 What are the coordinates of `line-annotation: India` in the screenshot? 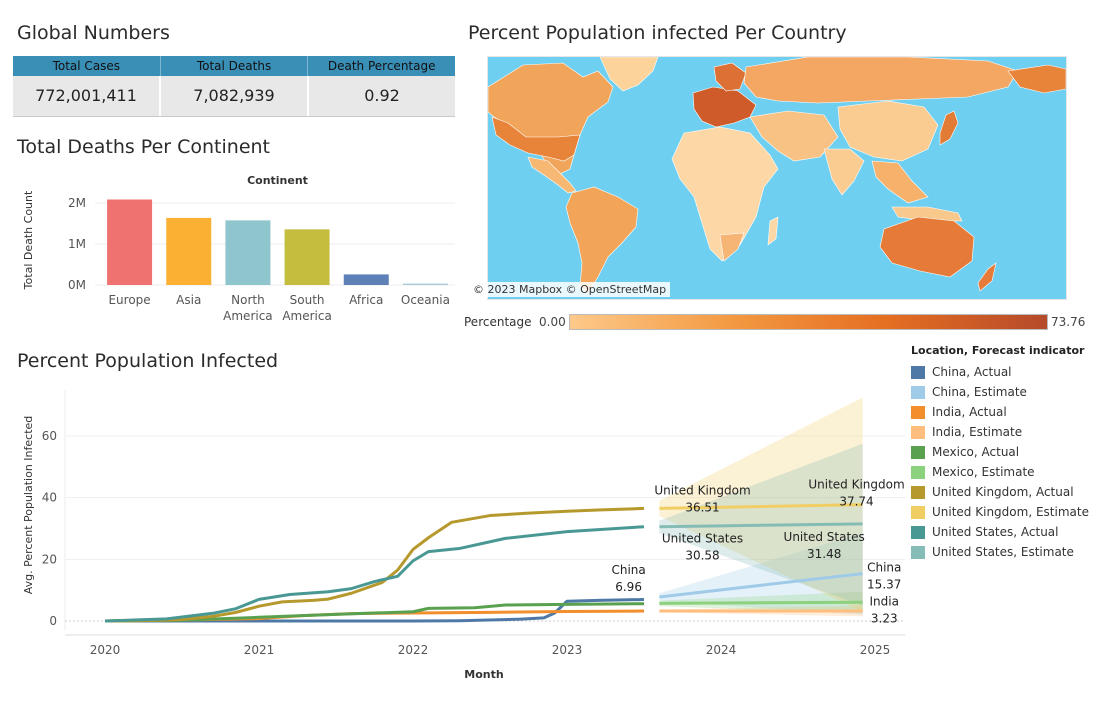 It's located at (884, 602).